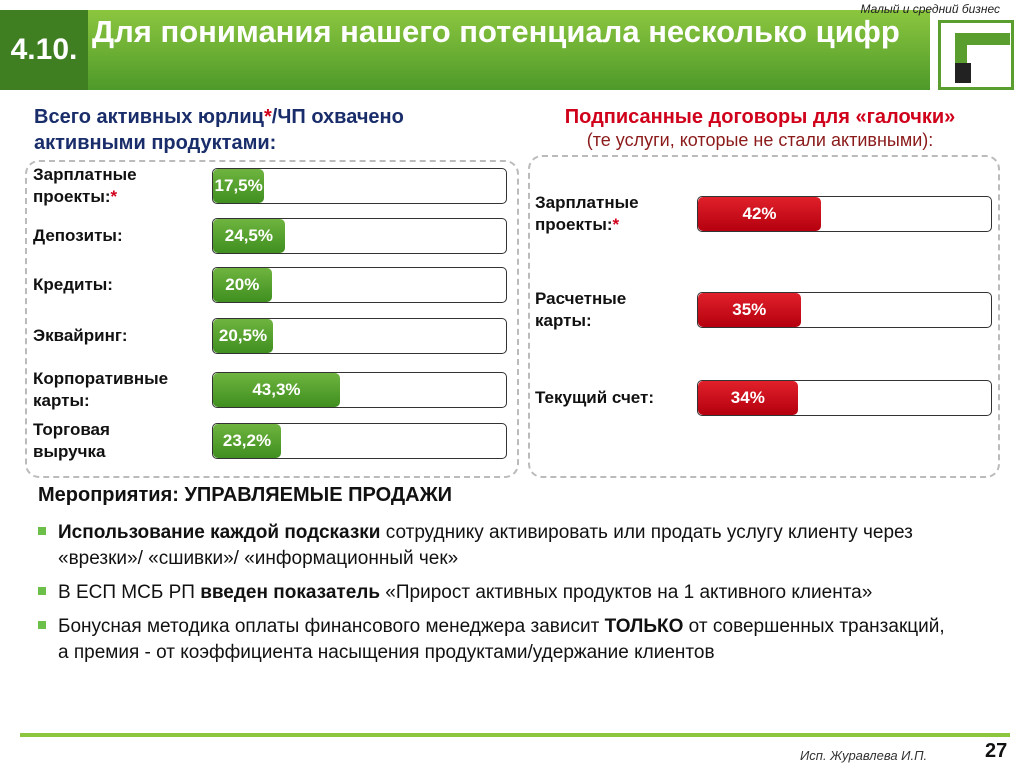 Image resolution: width=1024 pixels, height=768 pixels. I want to click on row-label: Расчетные карты:, so click(605, 310).